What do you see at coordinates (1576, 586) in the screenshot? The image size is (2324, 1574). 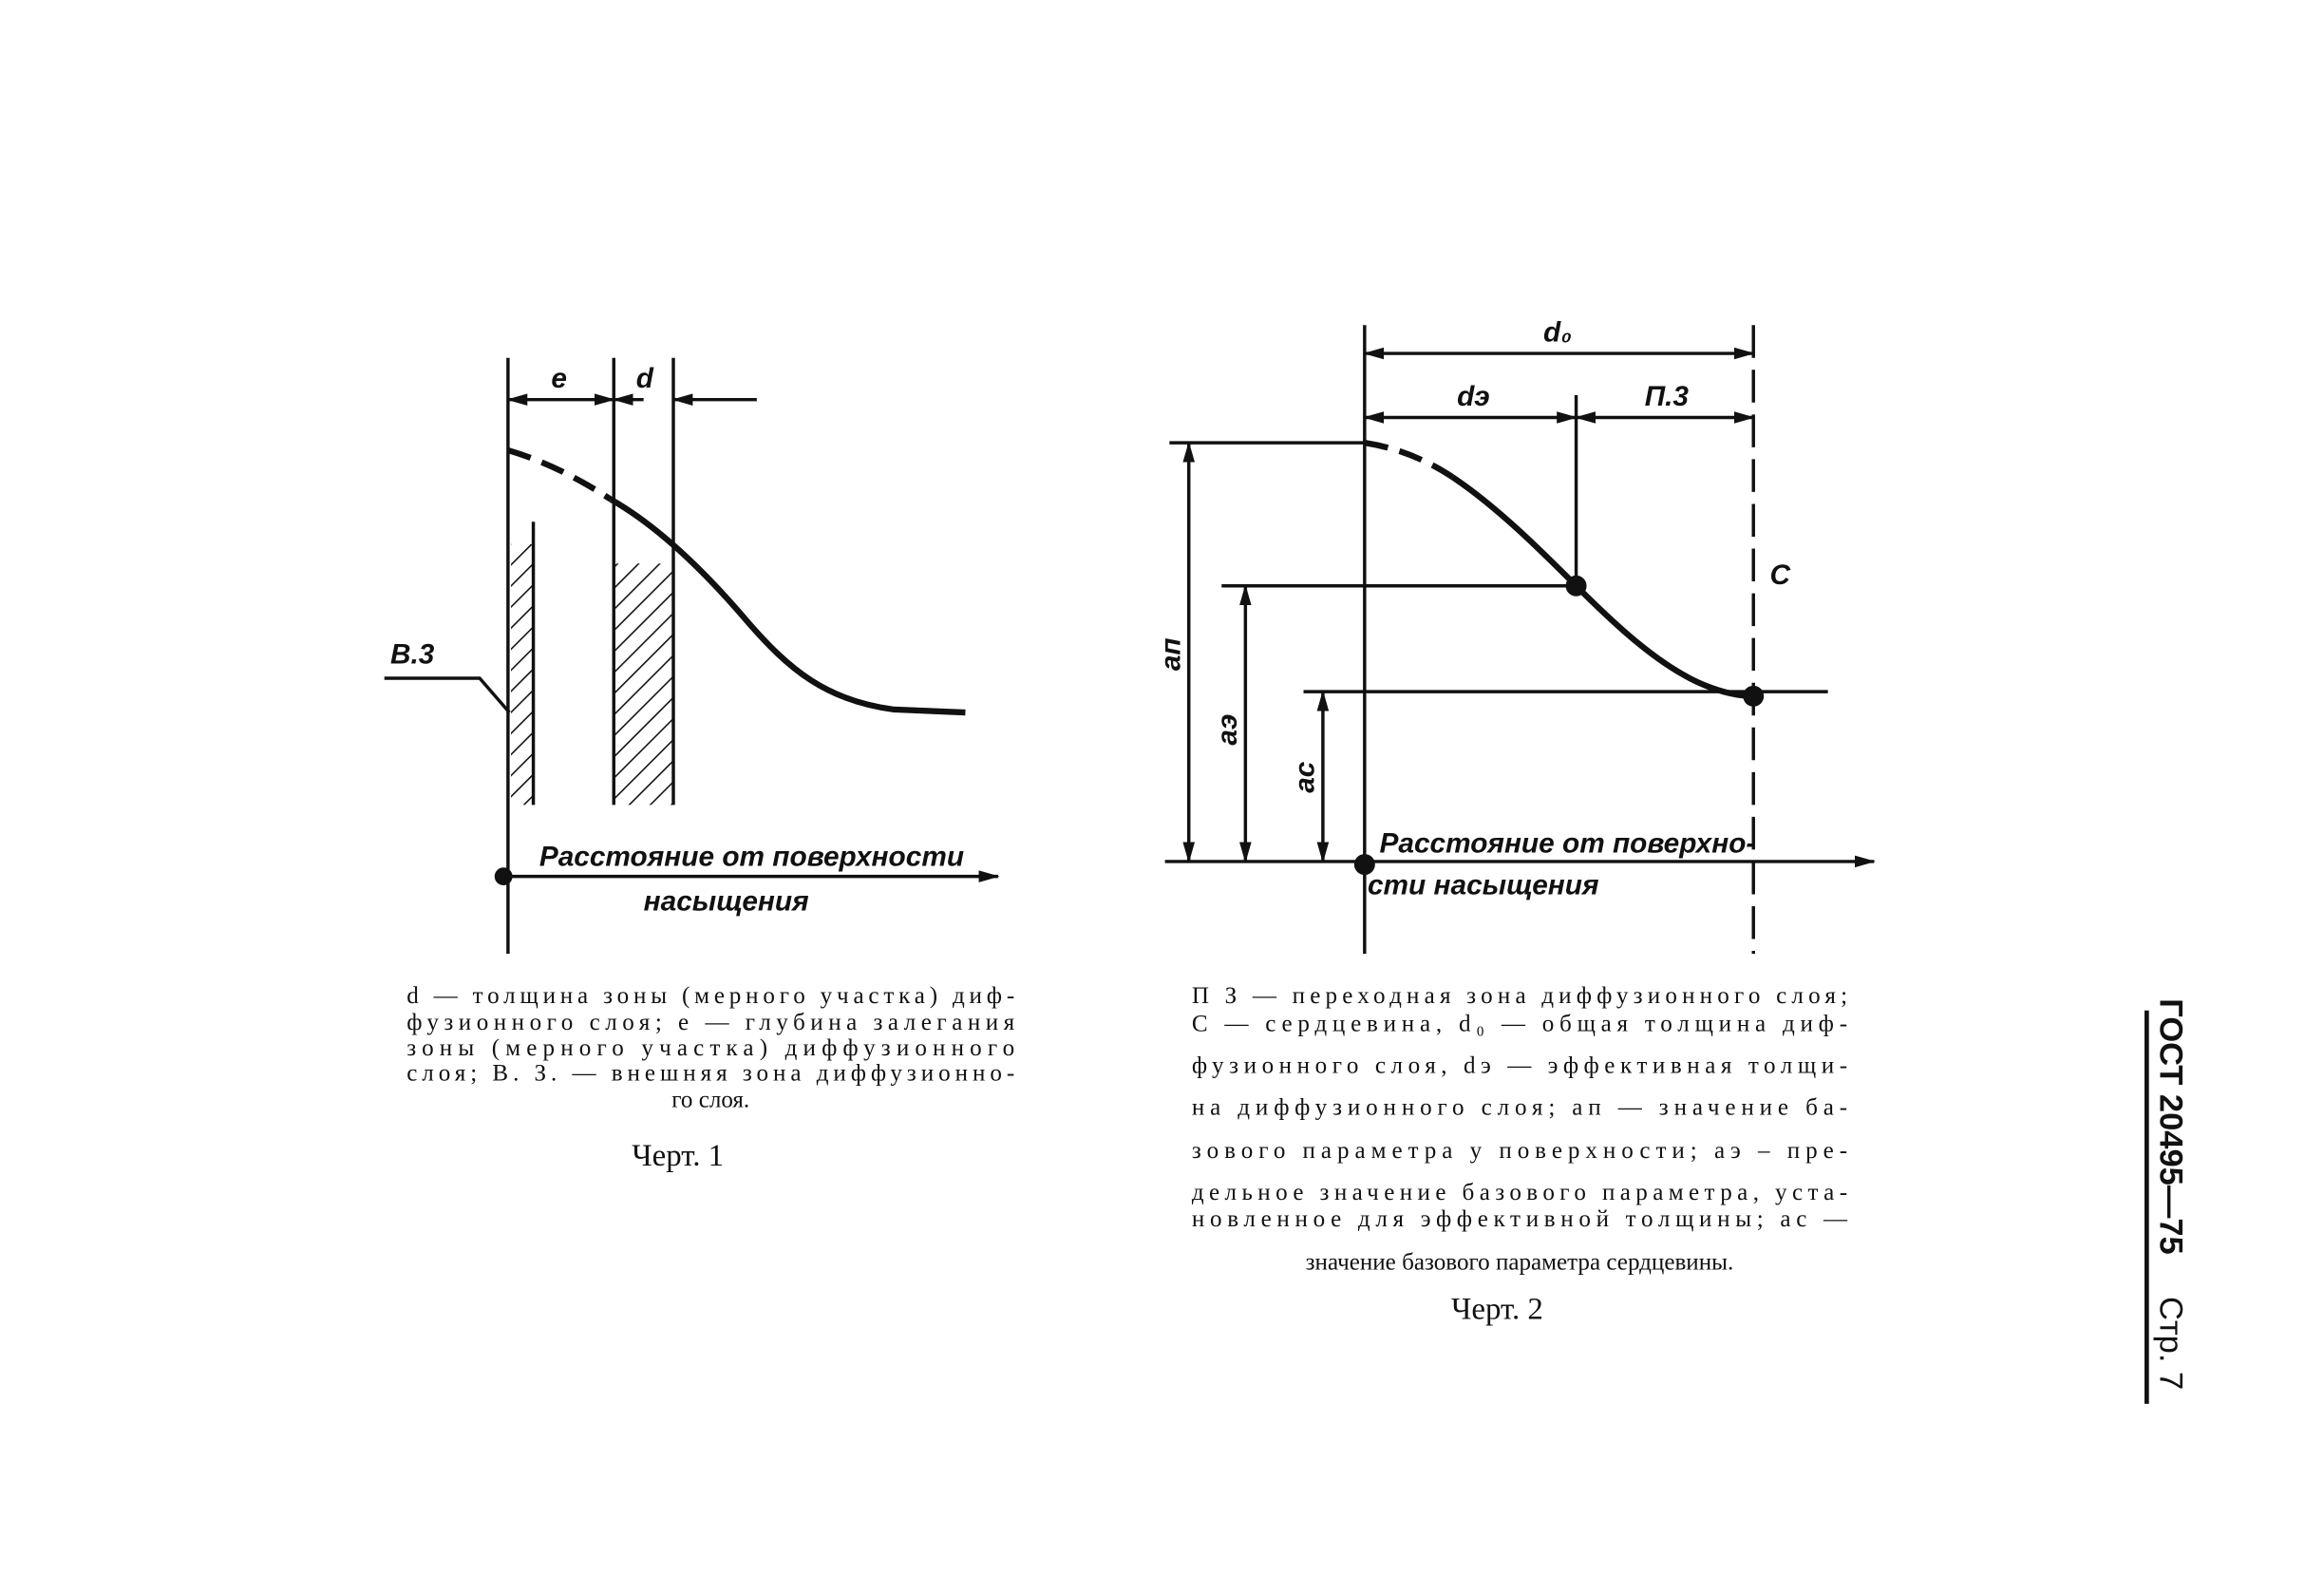 I see `point-de` at bounding box center [1576, 586].